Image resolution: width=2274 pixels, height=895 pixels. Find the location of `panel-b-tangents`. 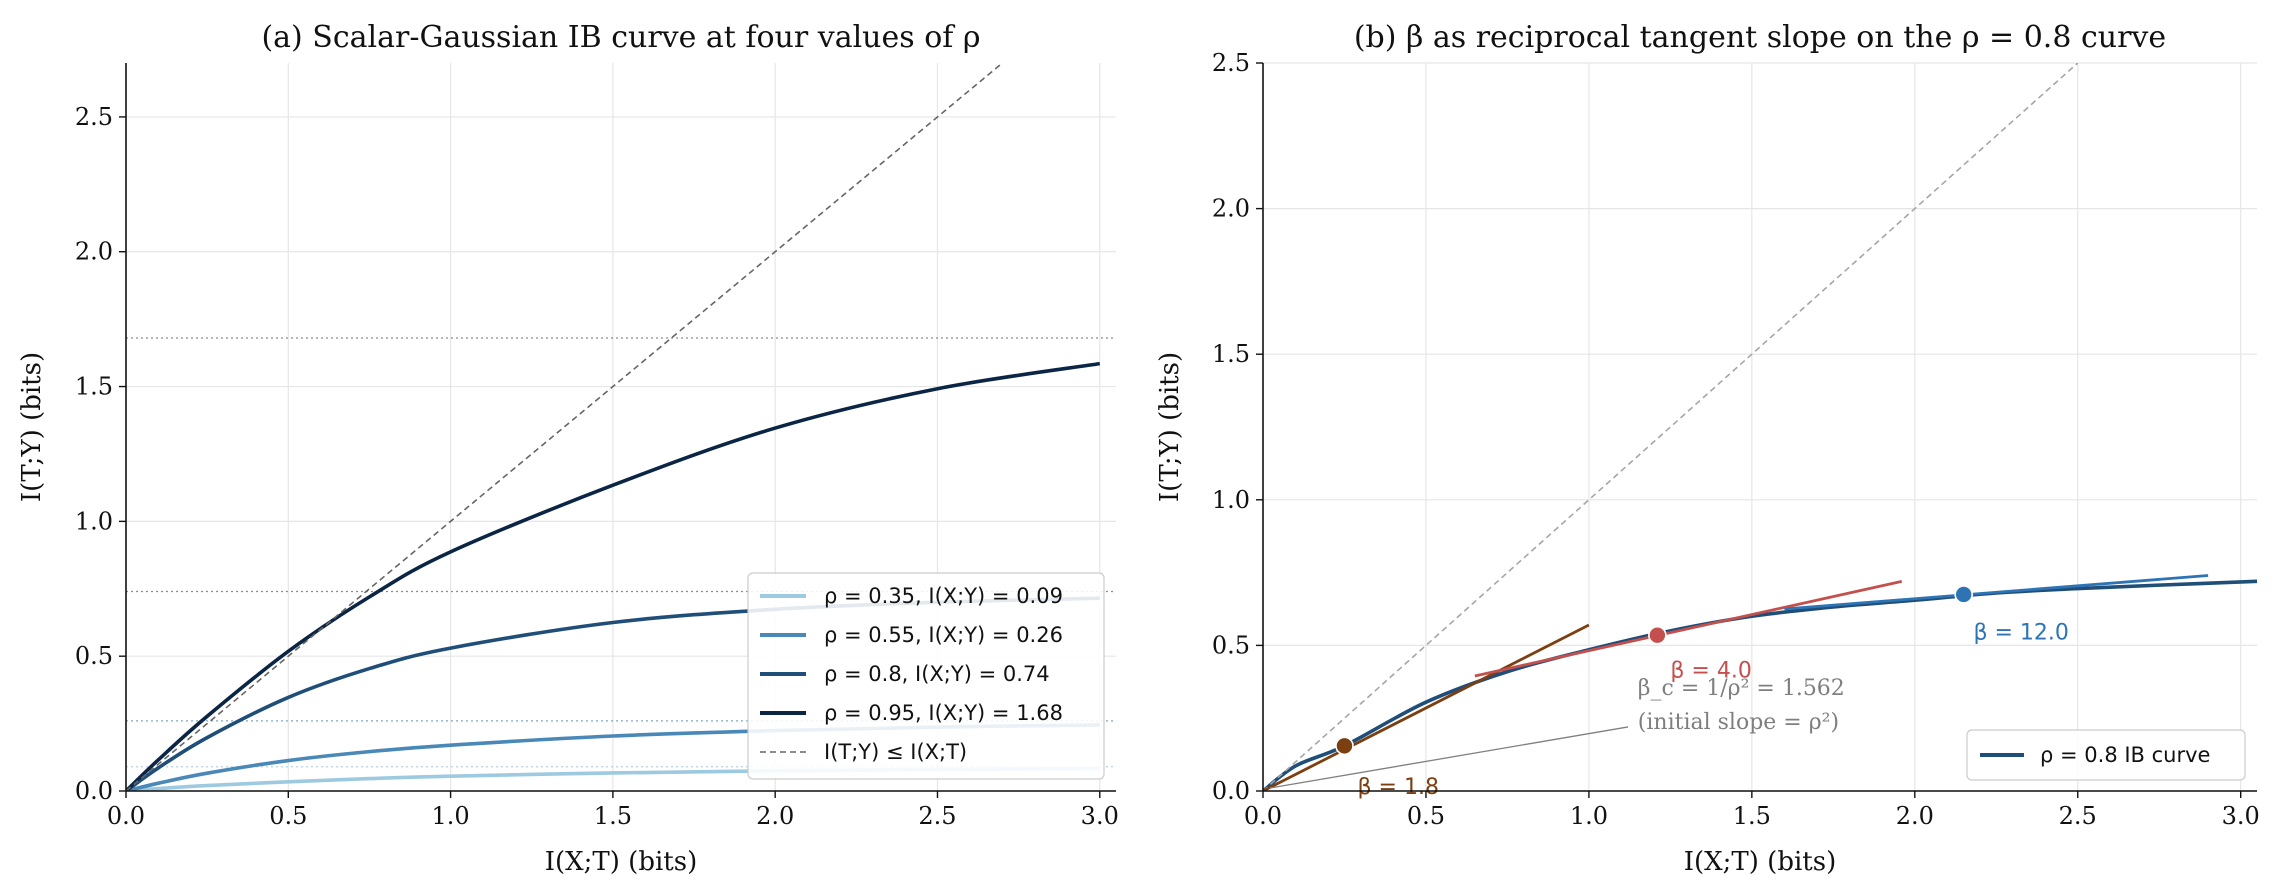

panel-b-tangents is located at coordinates (1736, 682).